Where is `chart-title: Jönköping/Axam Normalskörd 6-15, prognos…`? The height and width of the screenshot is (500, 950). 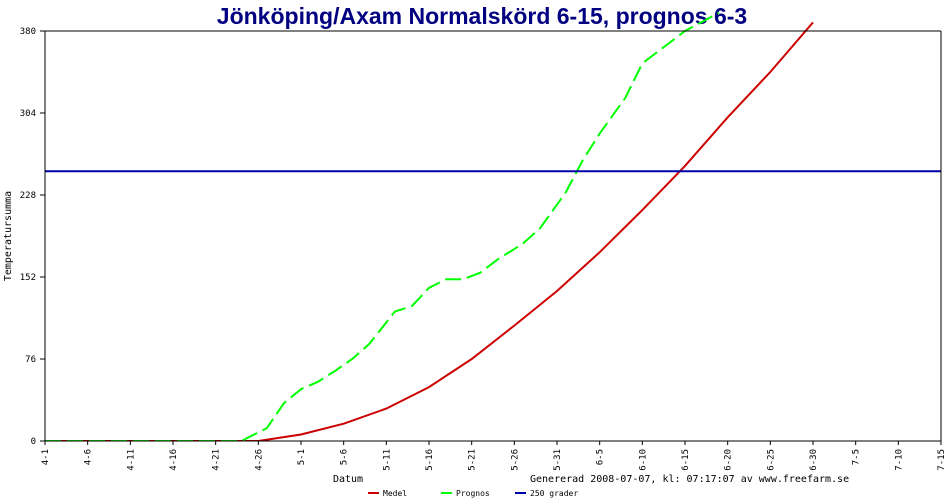
chart-title: Jönköping/Axam Normalskörd 6-15, prognos… is located at coordinates (482, 16).